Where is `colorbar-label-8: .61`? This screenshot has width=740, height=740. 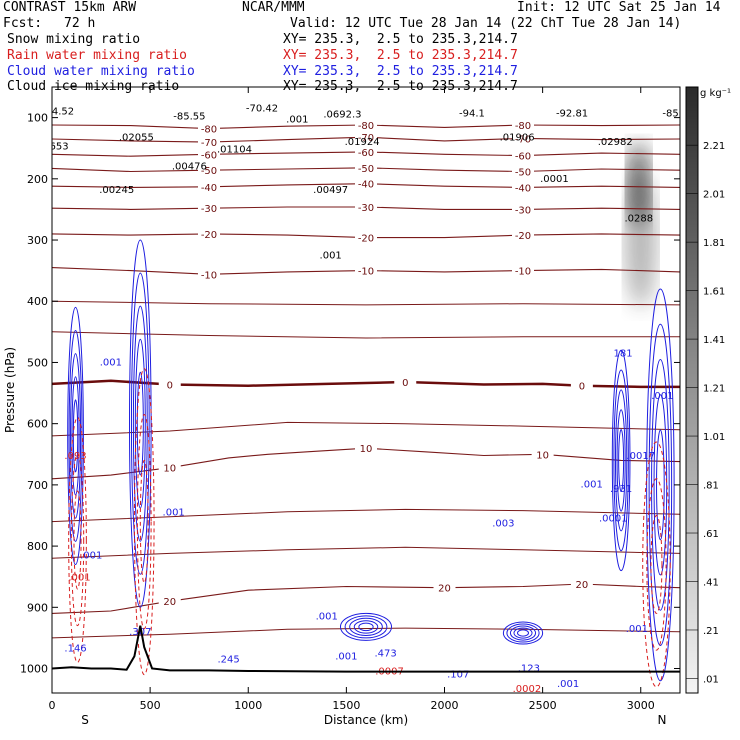
colorbar-label-8: .61 is located at coordinates (711, 534).